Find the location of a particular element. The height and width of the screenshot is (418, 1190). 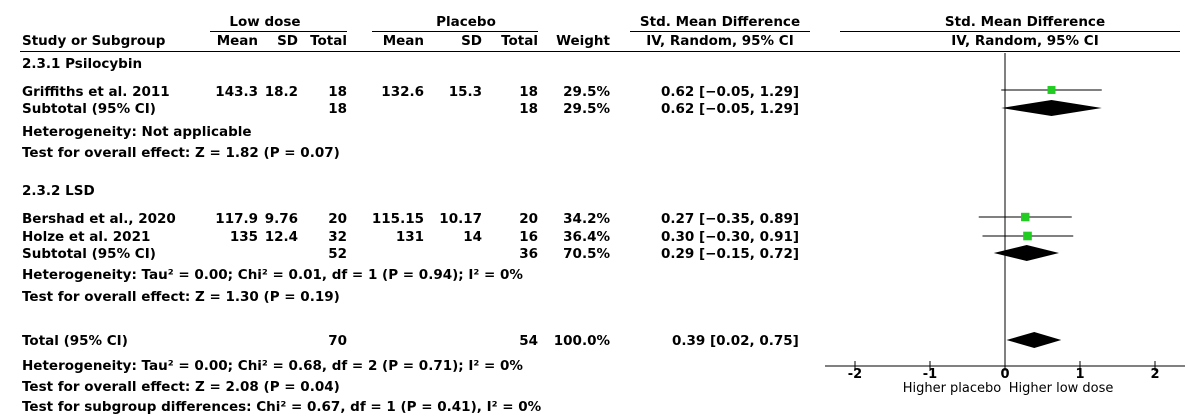

x-tick-label: 0 is located at coordinates (1004, 374).